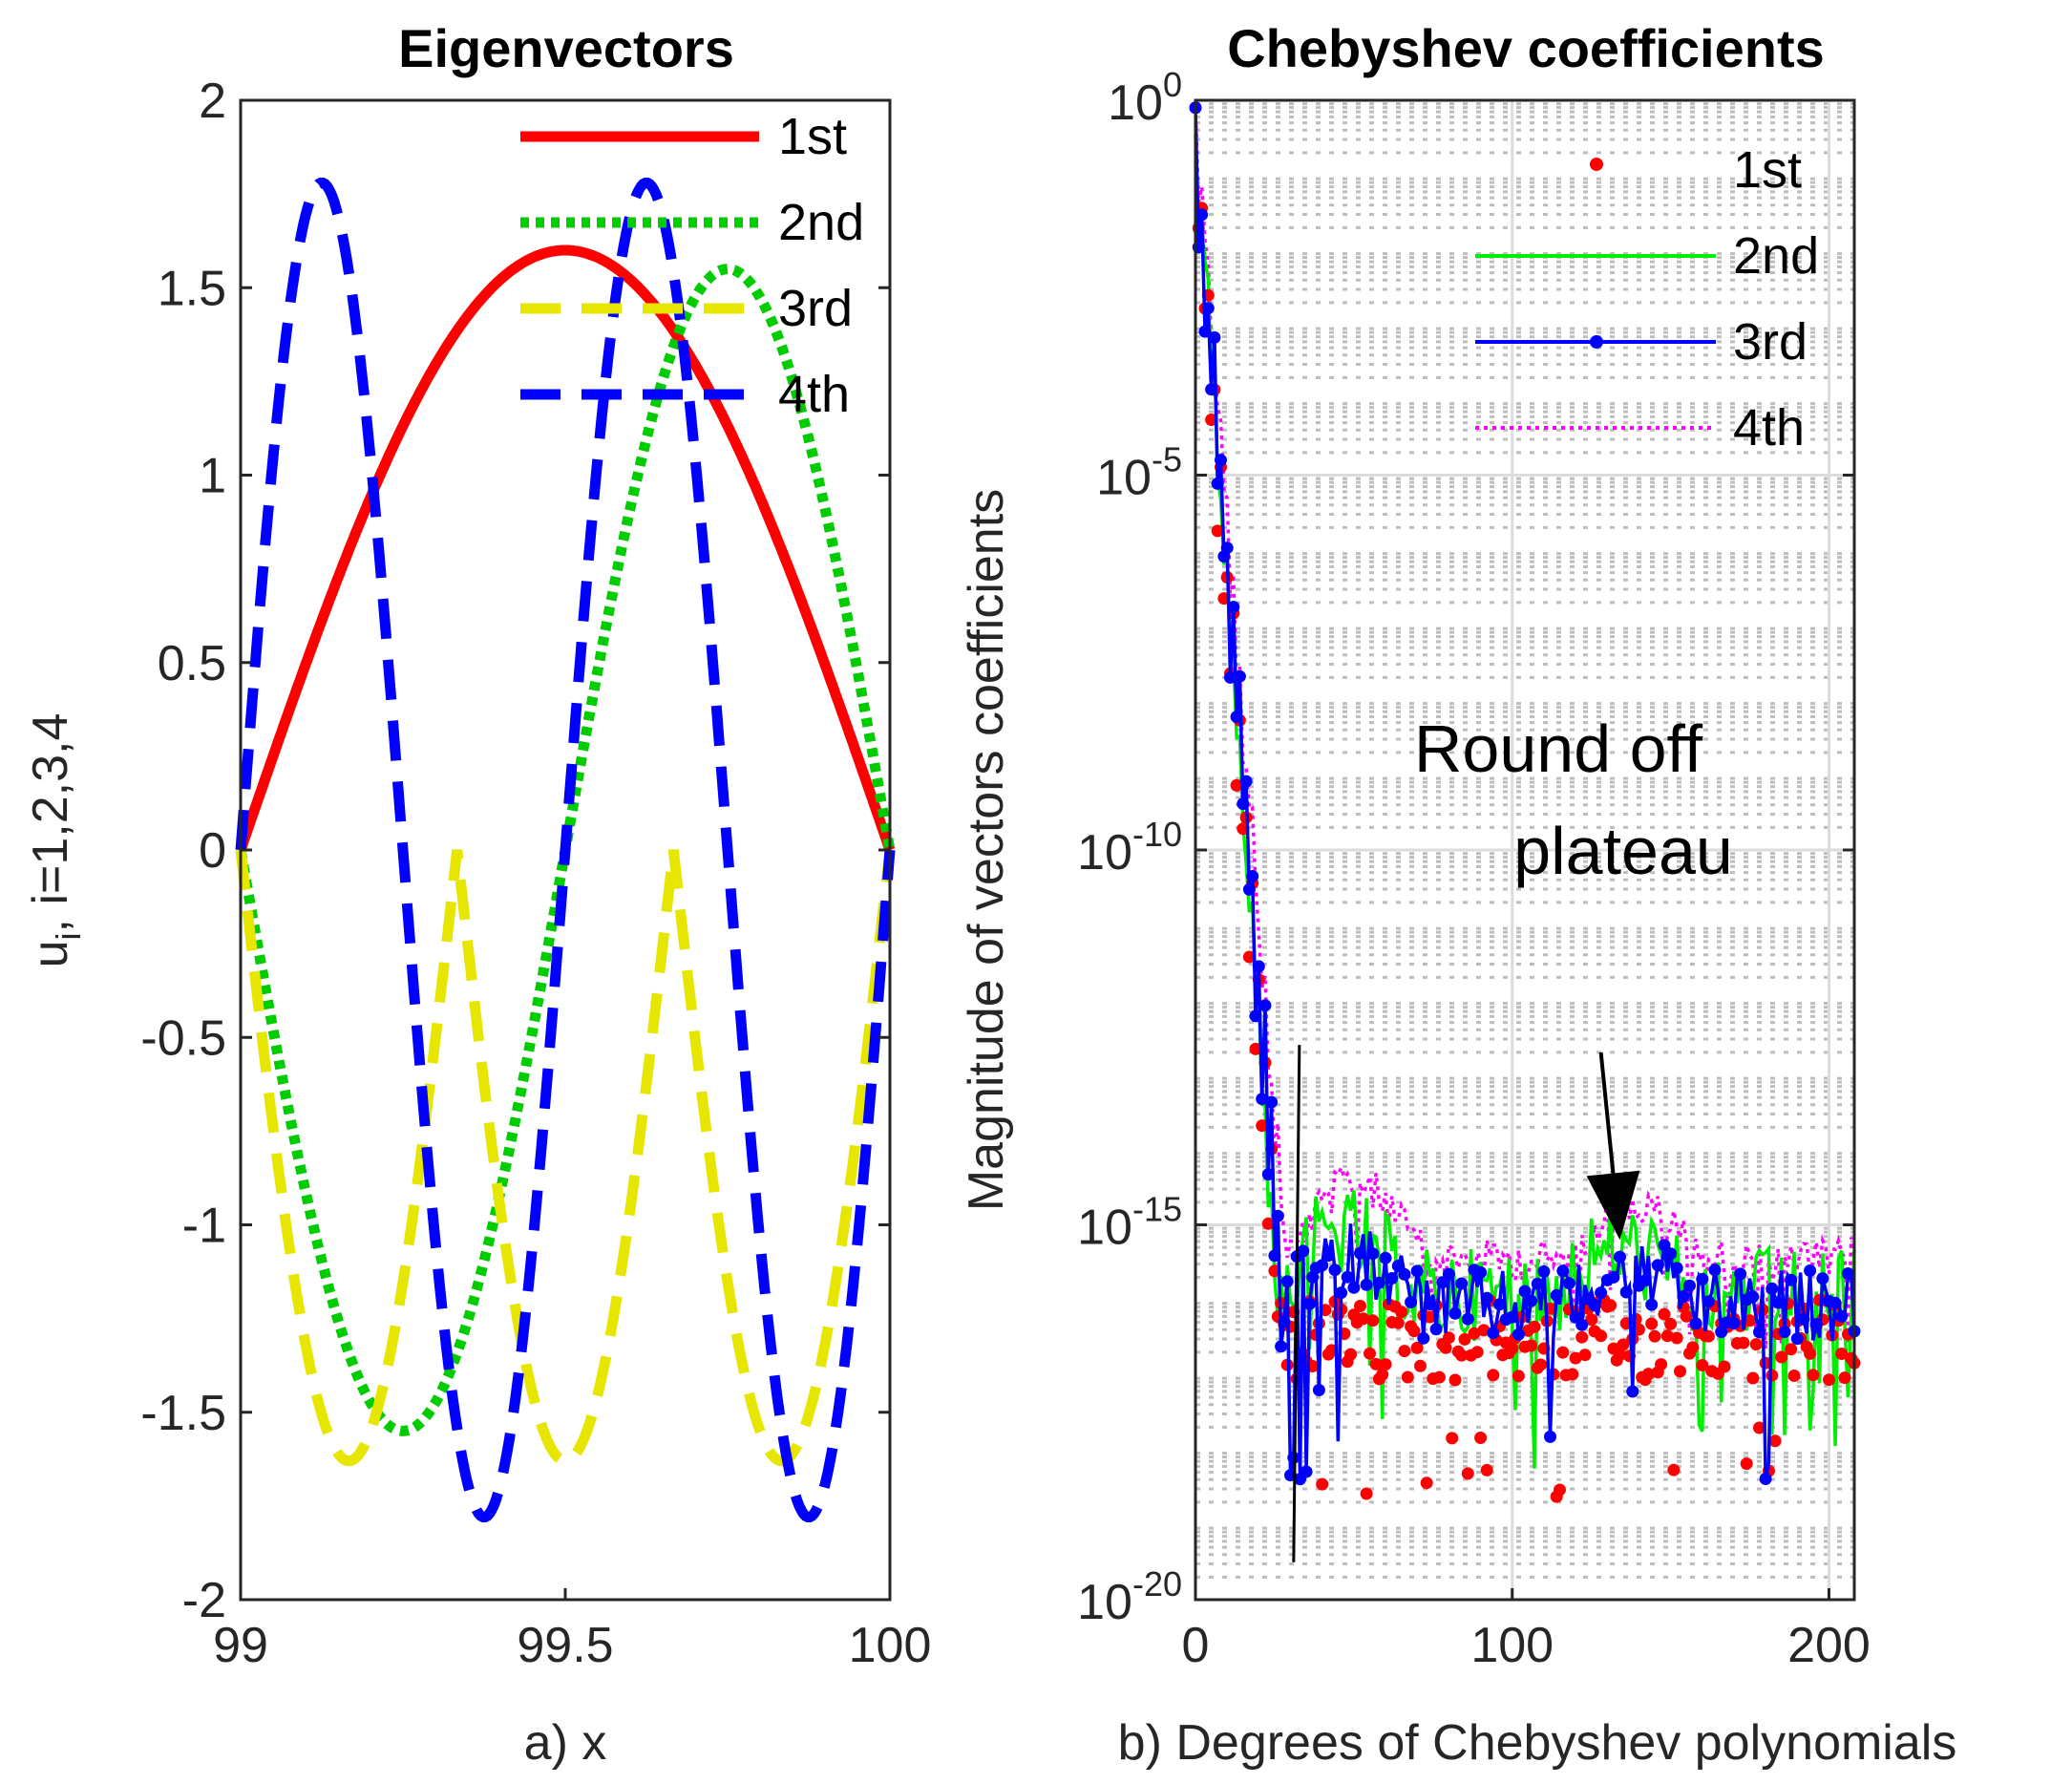 The height and width of the screenshot is (1784, 2072). Describe the element at coordinates (986, 850) in the screenshot. I see `panel-b-y-axis-label: Magnitude of vectors coefficients` at that location.